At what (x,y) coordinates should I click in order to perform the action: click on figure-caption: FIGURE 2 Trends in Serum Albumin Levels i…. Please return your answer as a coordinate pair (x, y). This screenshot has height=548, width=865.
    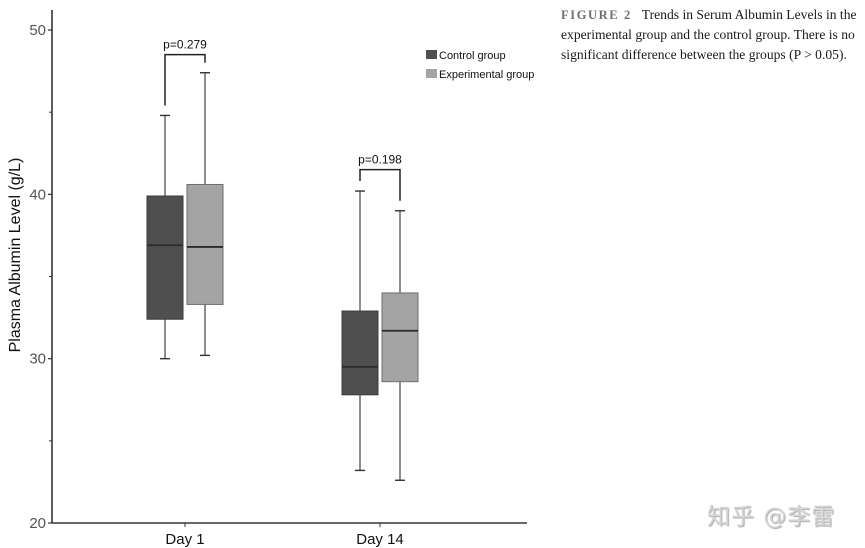
    Looking at the image, I should click on (711, 35).